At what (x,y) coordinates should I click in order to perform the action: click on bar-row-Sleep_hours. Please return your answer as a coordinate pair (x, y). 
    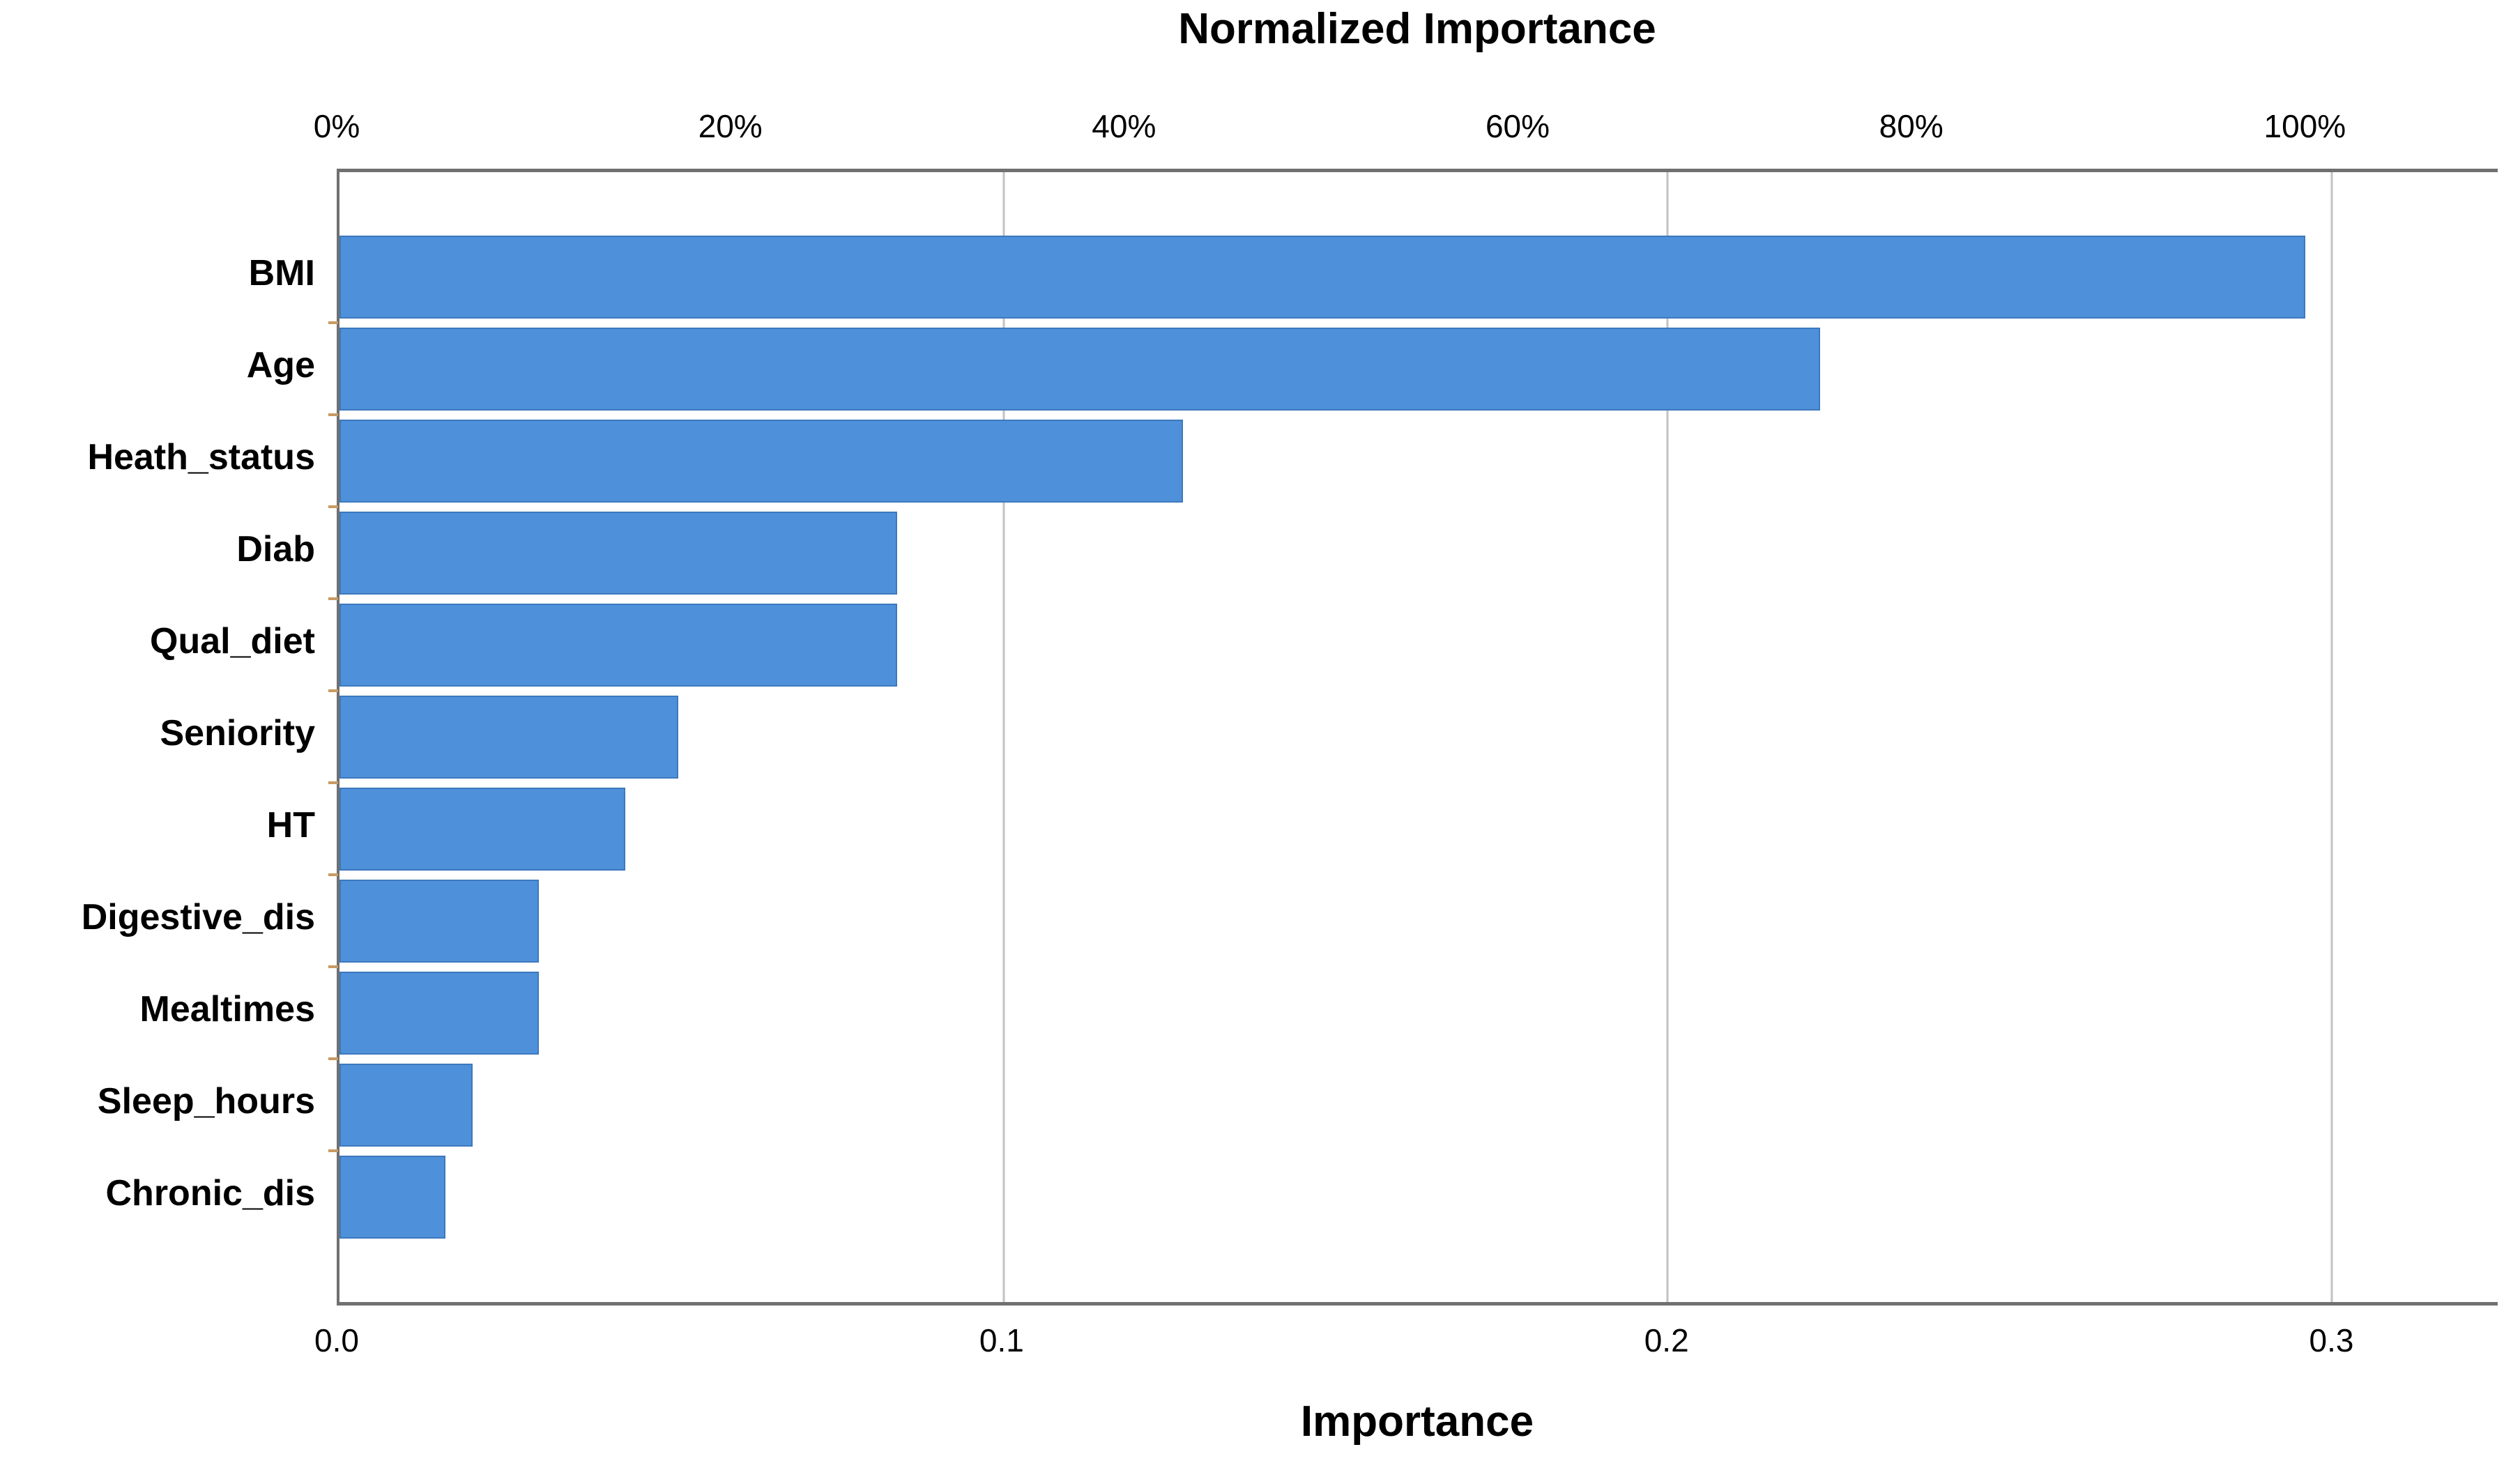
    Looking at the image, I should click on (1418, 1105).